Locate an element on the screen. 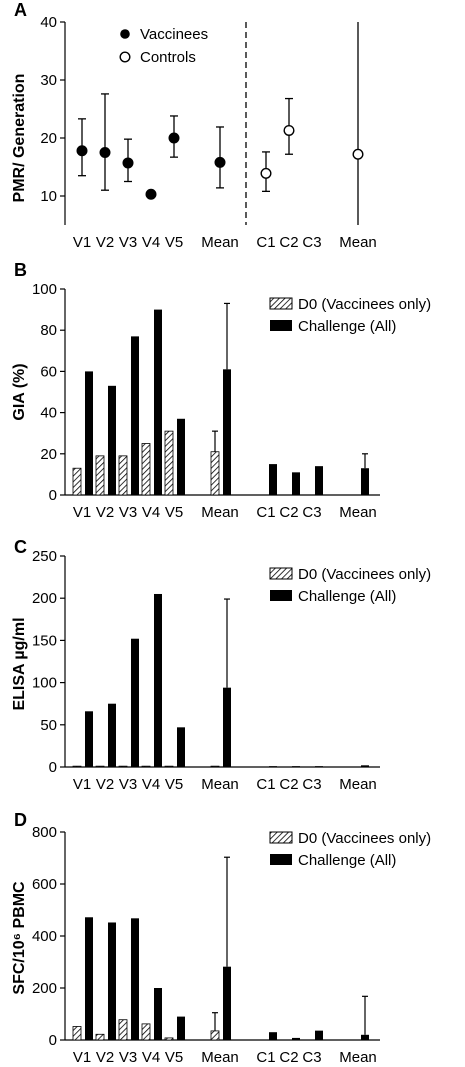 The height and width of the screenshot is (1067, 465). y-tick-label: 30 is located at coordinates (48, 80).